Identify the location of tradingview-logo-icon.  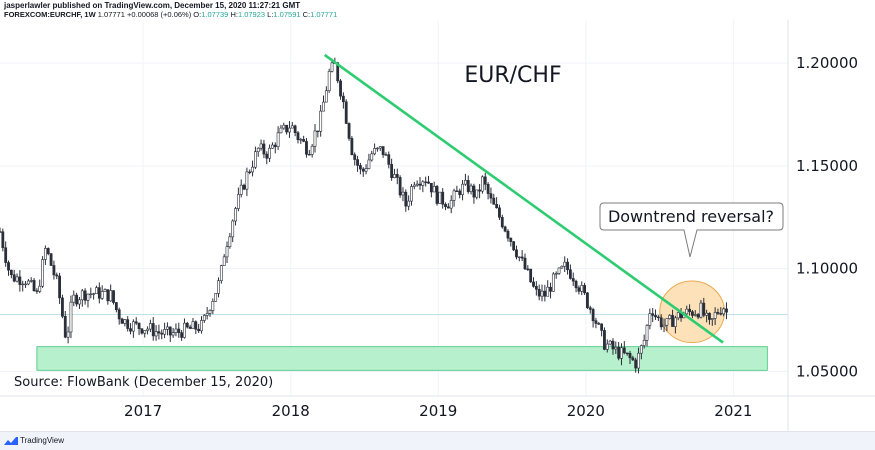
(11, 441).